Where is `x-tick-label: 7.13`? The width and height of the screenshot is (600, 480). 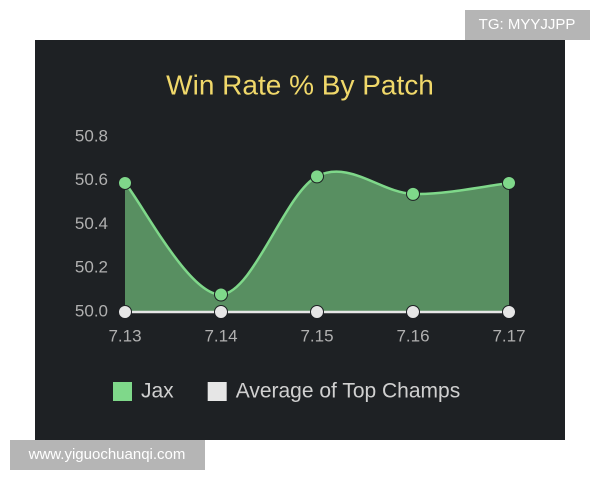 x-tick-label: 7.13 is located at coordinates (124, 335).